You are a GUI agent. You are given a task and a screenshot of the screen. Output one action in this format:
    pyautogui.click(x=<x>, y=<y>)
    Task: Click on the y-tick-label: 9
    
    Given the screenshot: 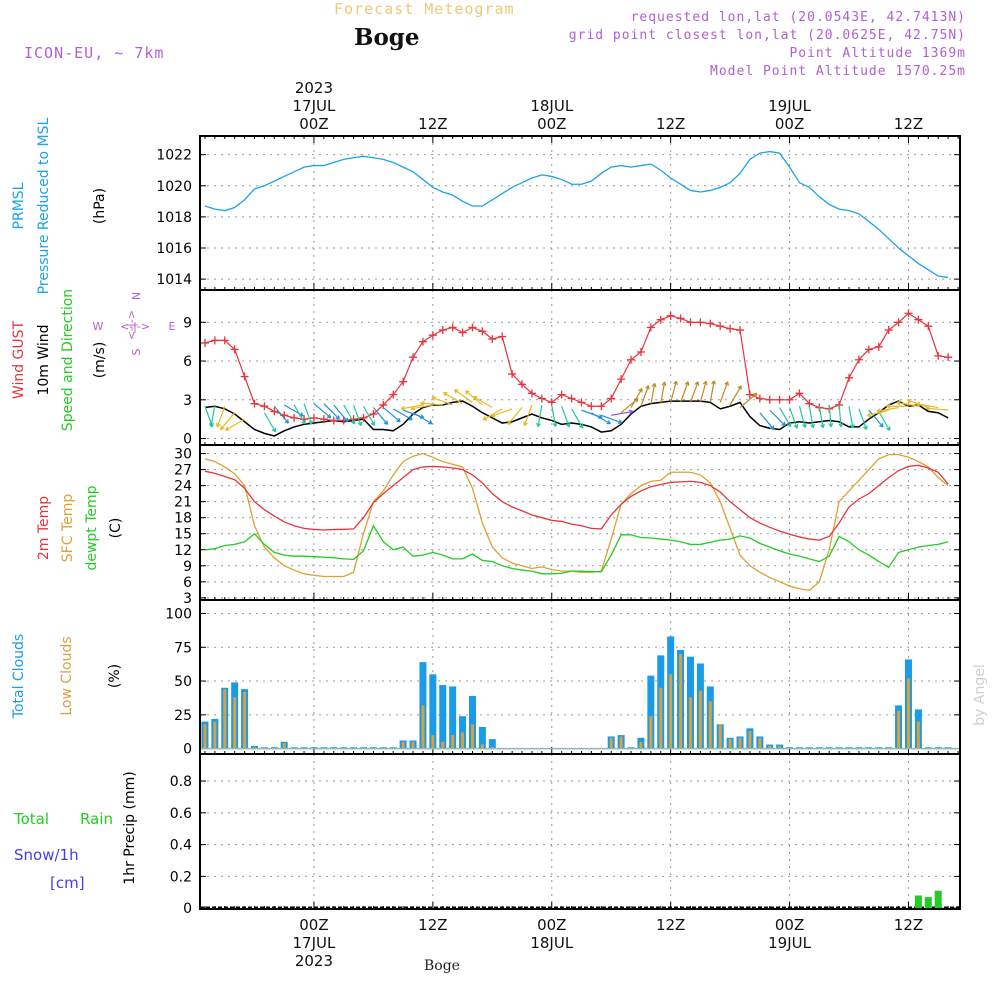 What is the action you would take?
    pyautogui.click(x=187, y=323)
    